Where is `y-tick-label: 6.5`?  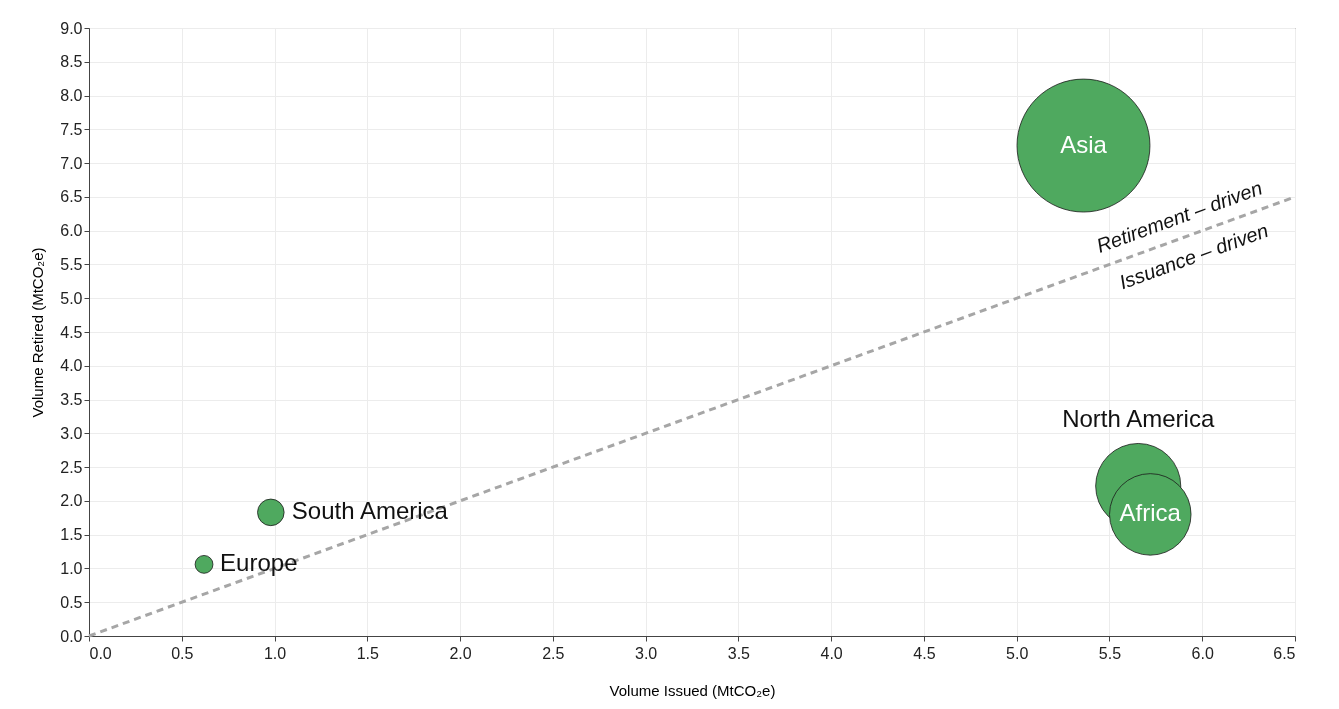 y-tick-label: 6.5 is located at coordinates (71, 197).